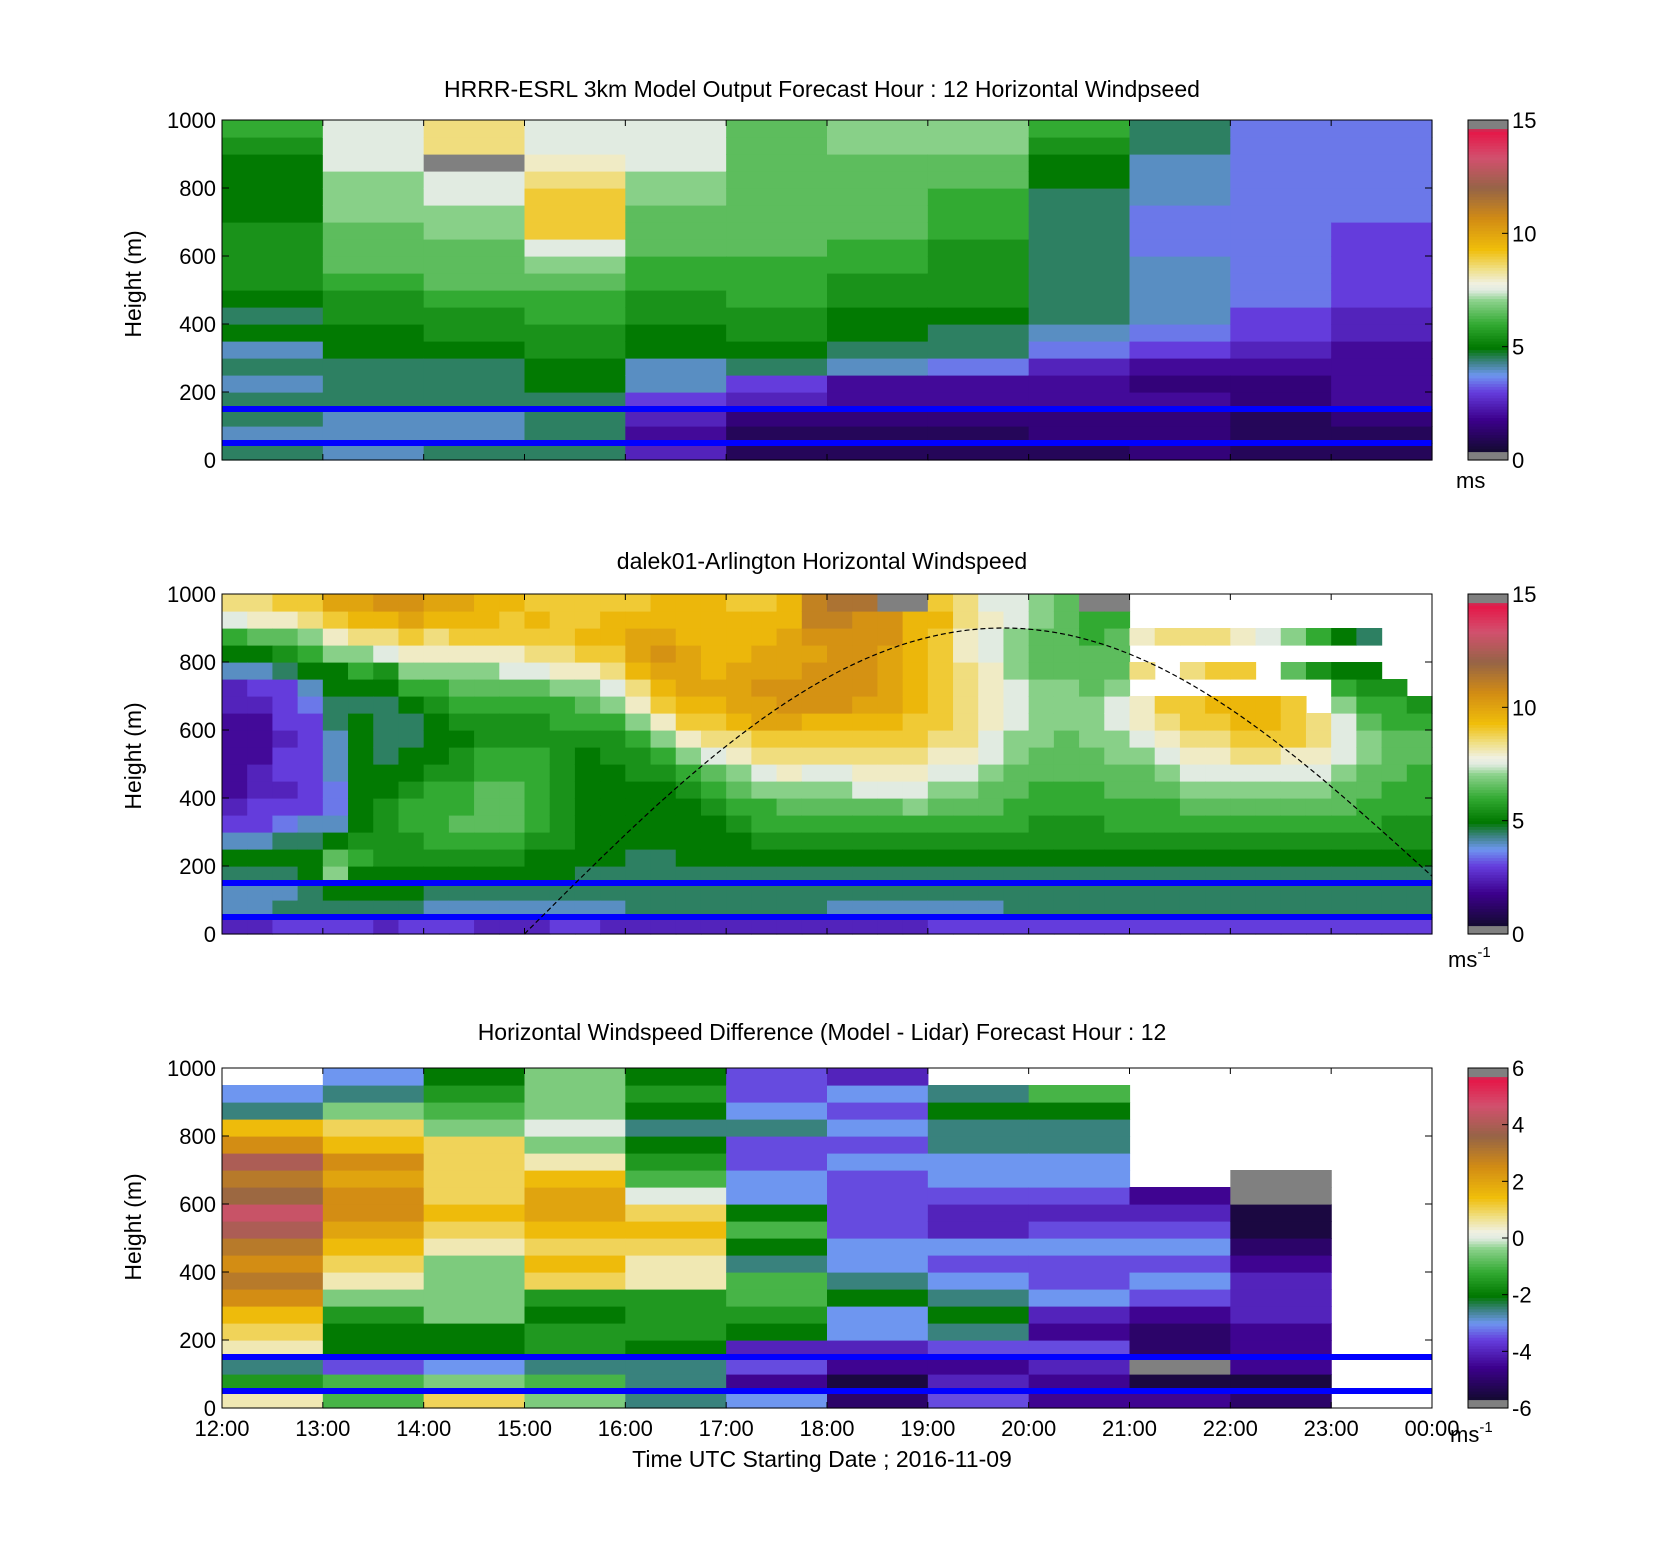  Describe the element at coordinates (1431, 1428) in the screenshot. I see `x-tick-label: 00:00` at that location.